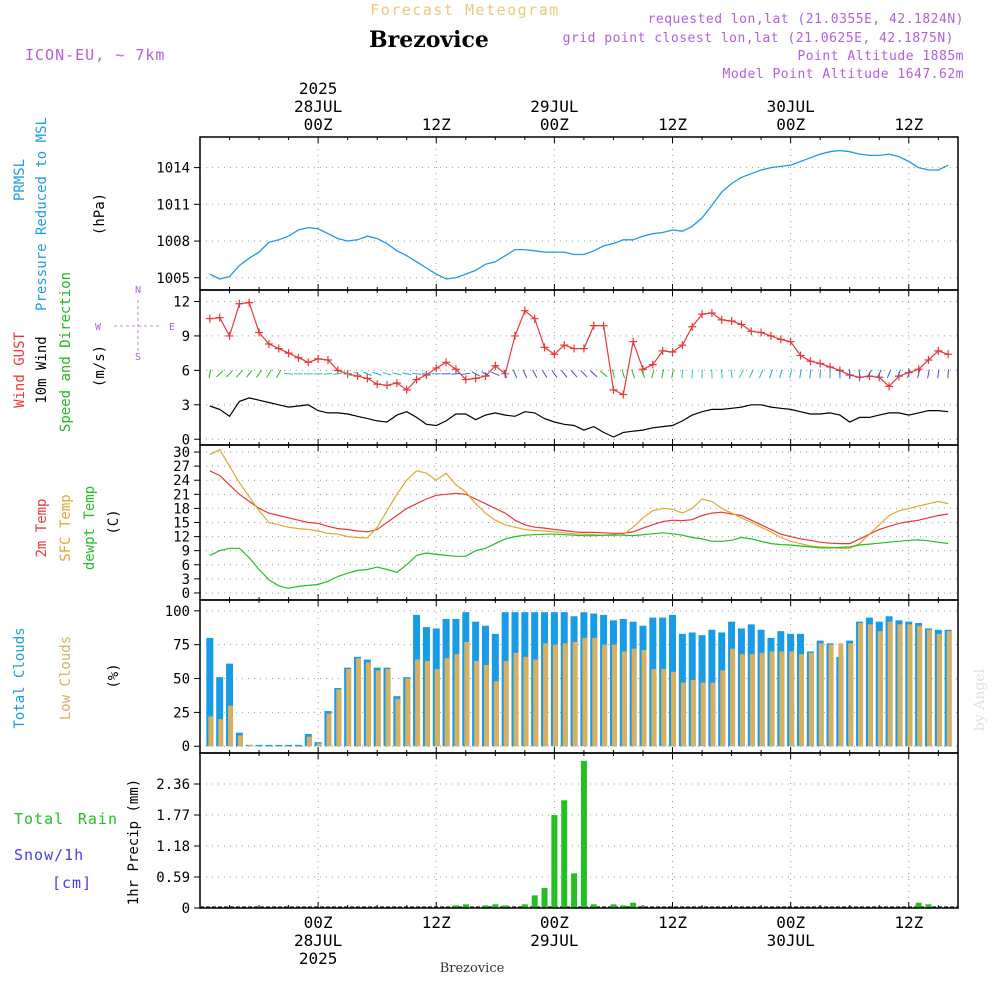 This screenshot has height=1000, width=1000. I want to click on precip-ytick-label: 1.77, so click(173, 816).